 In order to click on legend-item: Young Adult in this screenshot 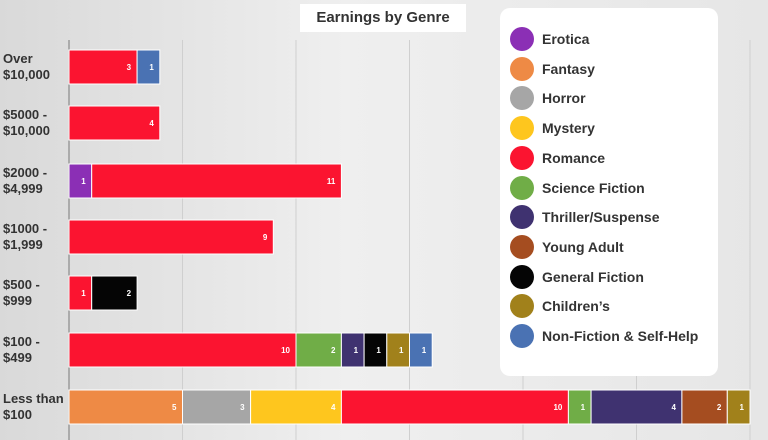, I will do `click(567, 247)`.